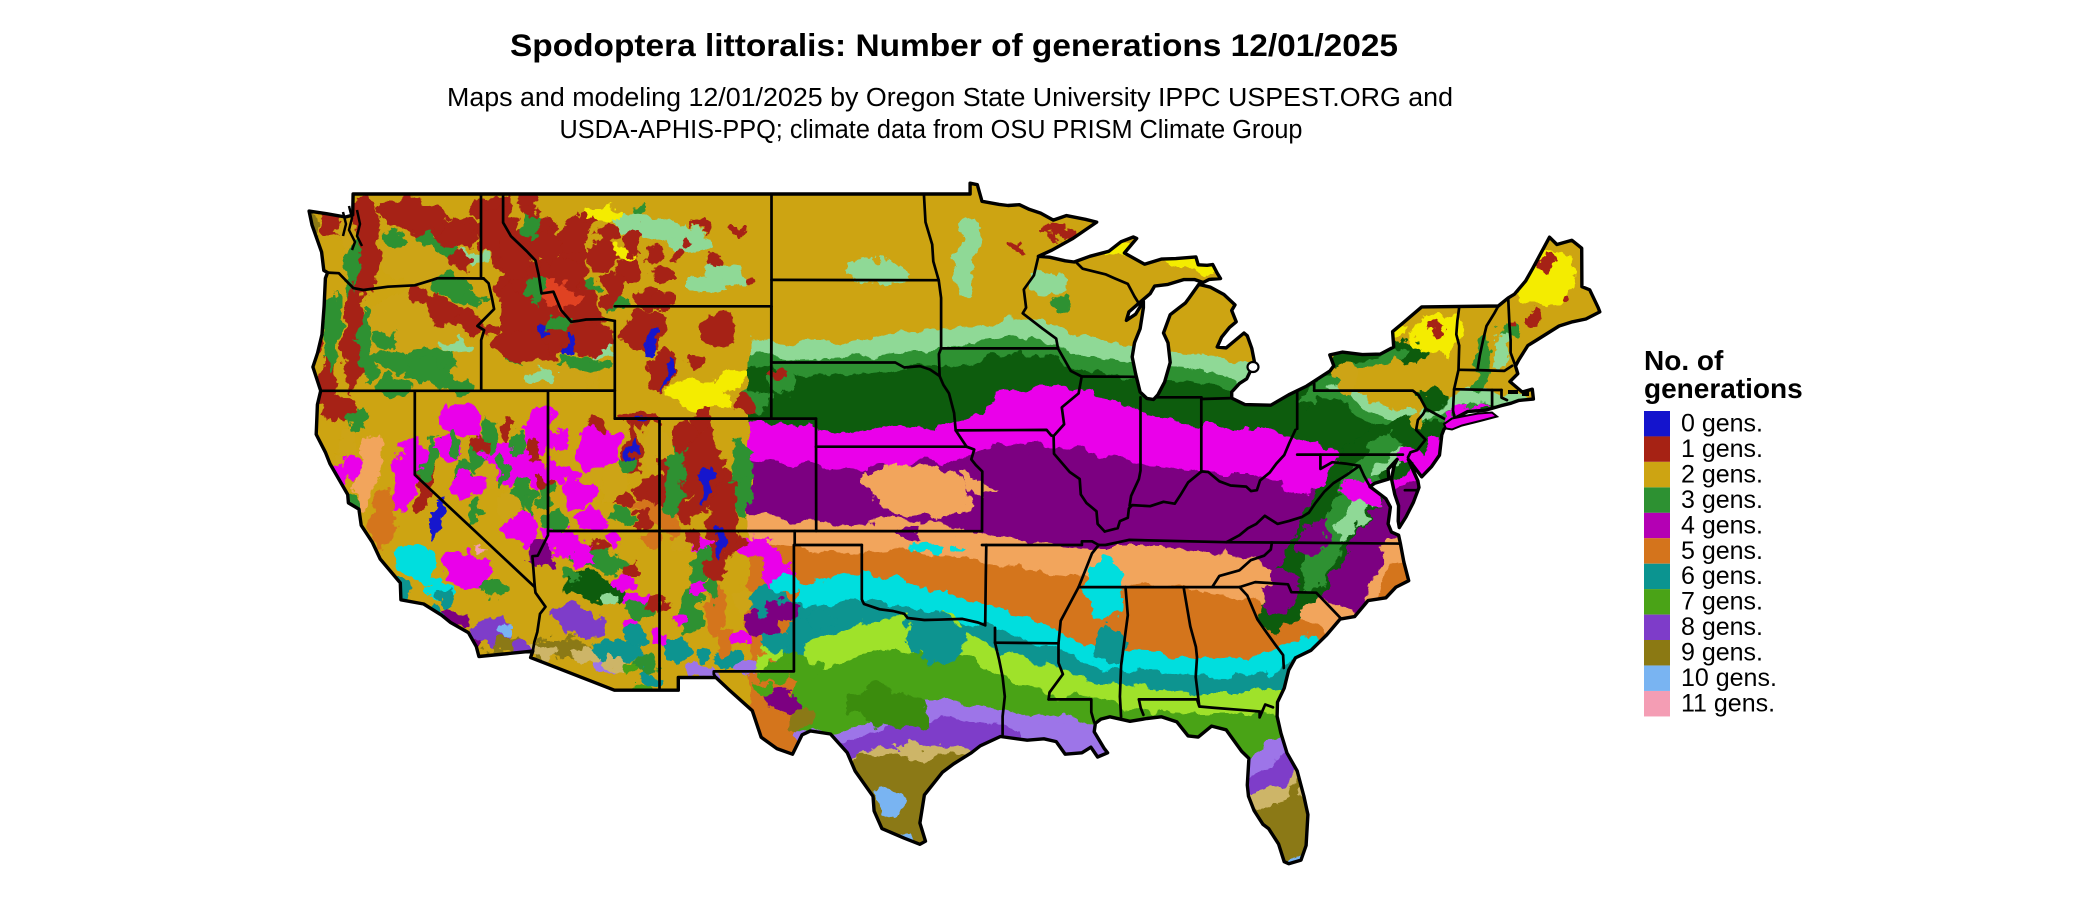  What do you see at coordinates (1723, 388) in the screenshot?
I see `svg-text: generations` at bounding box center [1723, 388].